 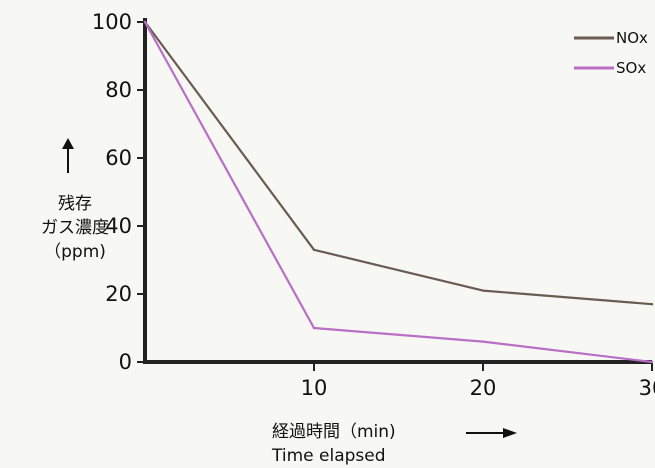 I want to click on x-tick-label: 30, so click(x=647, y=388).